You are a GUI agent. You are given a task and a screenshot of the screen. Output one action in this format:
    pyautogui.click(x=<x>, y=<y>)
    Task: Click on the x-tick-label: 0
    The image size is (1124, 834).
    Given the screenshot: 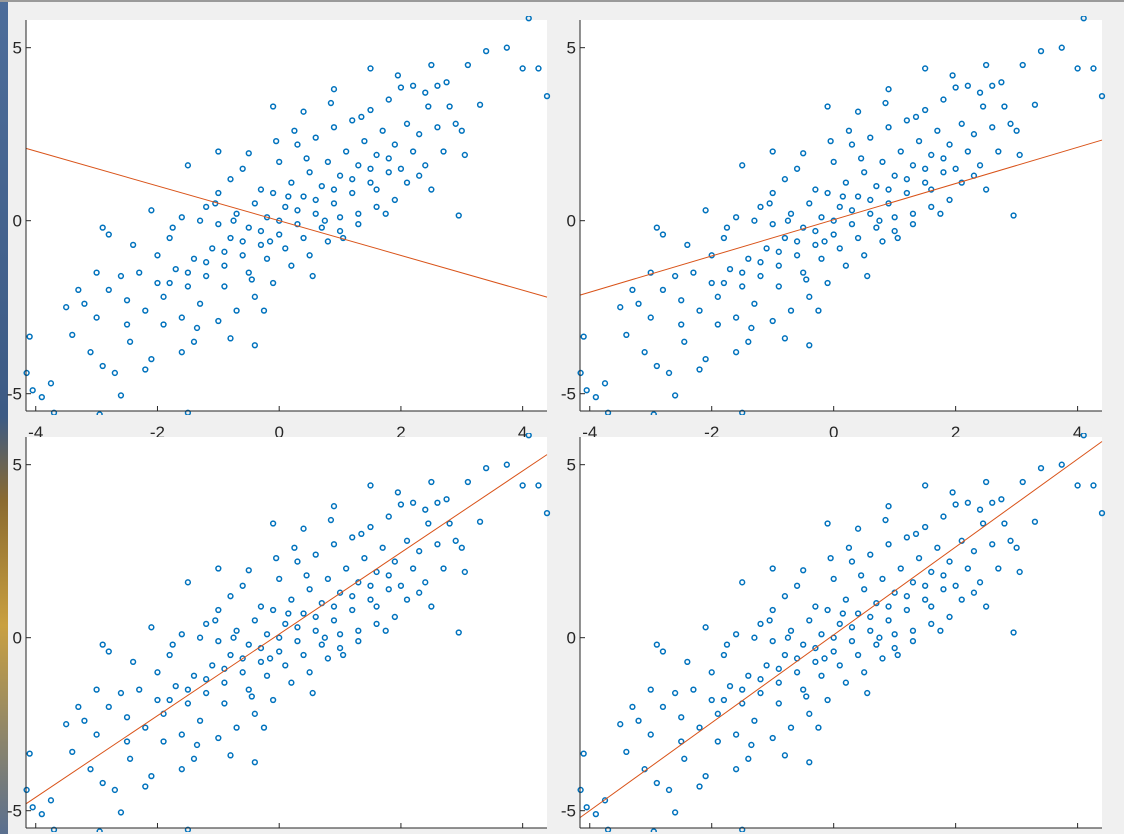 What is the action you would take?
    pyautogui.click(x=833, y=432)
    